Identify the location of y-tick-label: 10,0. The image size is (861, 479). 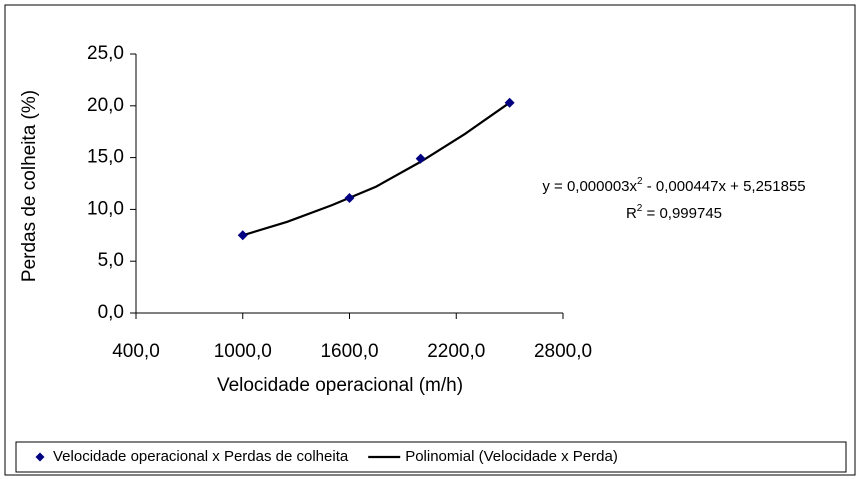
(105, 208).